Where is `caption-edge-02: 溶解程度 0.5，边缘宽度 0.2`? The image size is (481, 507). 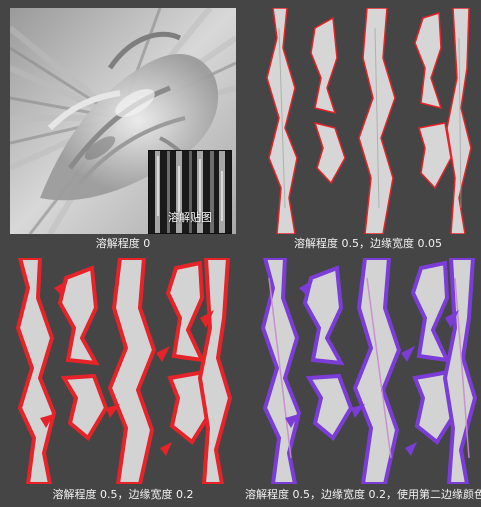
caption-edge-02: 溶解程度 0.5，边缘宽度 0.2 is located at coordinates (123, 494).